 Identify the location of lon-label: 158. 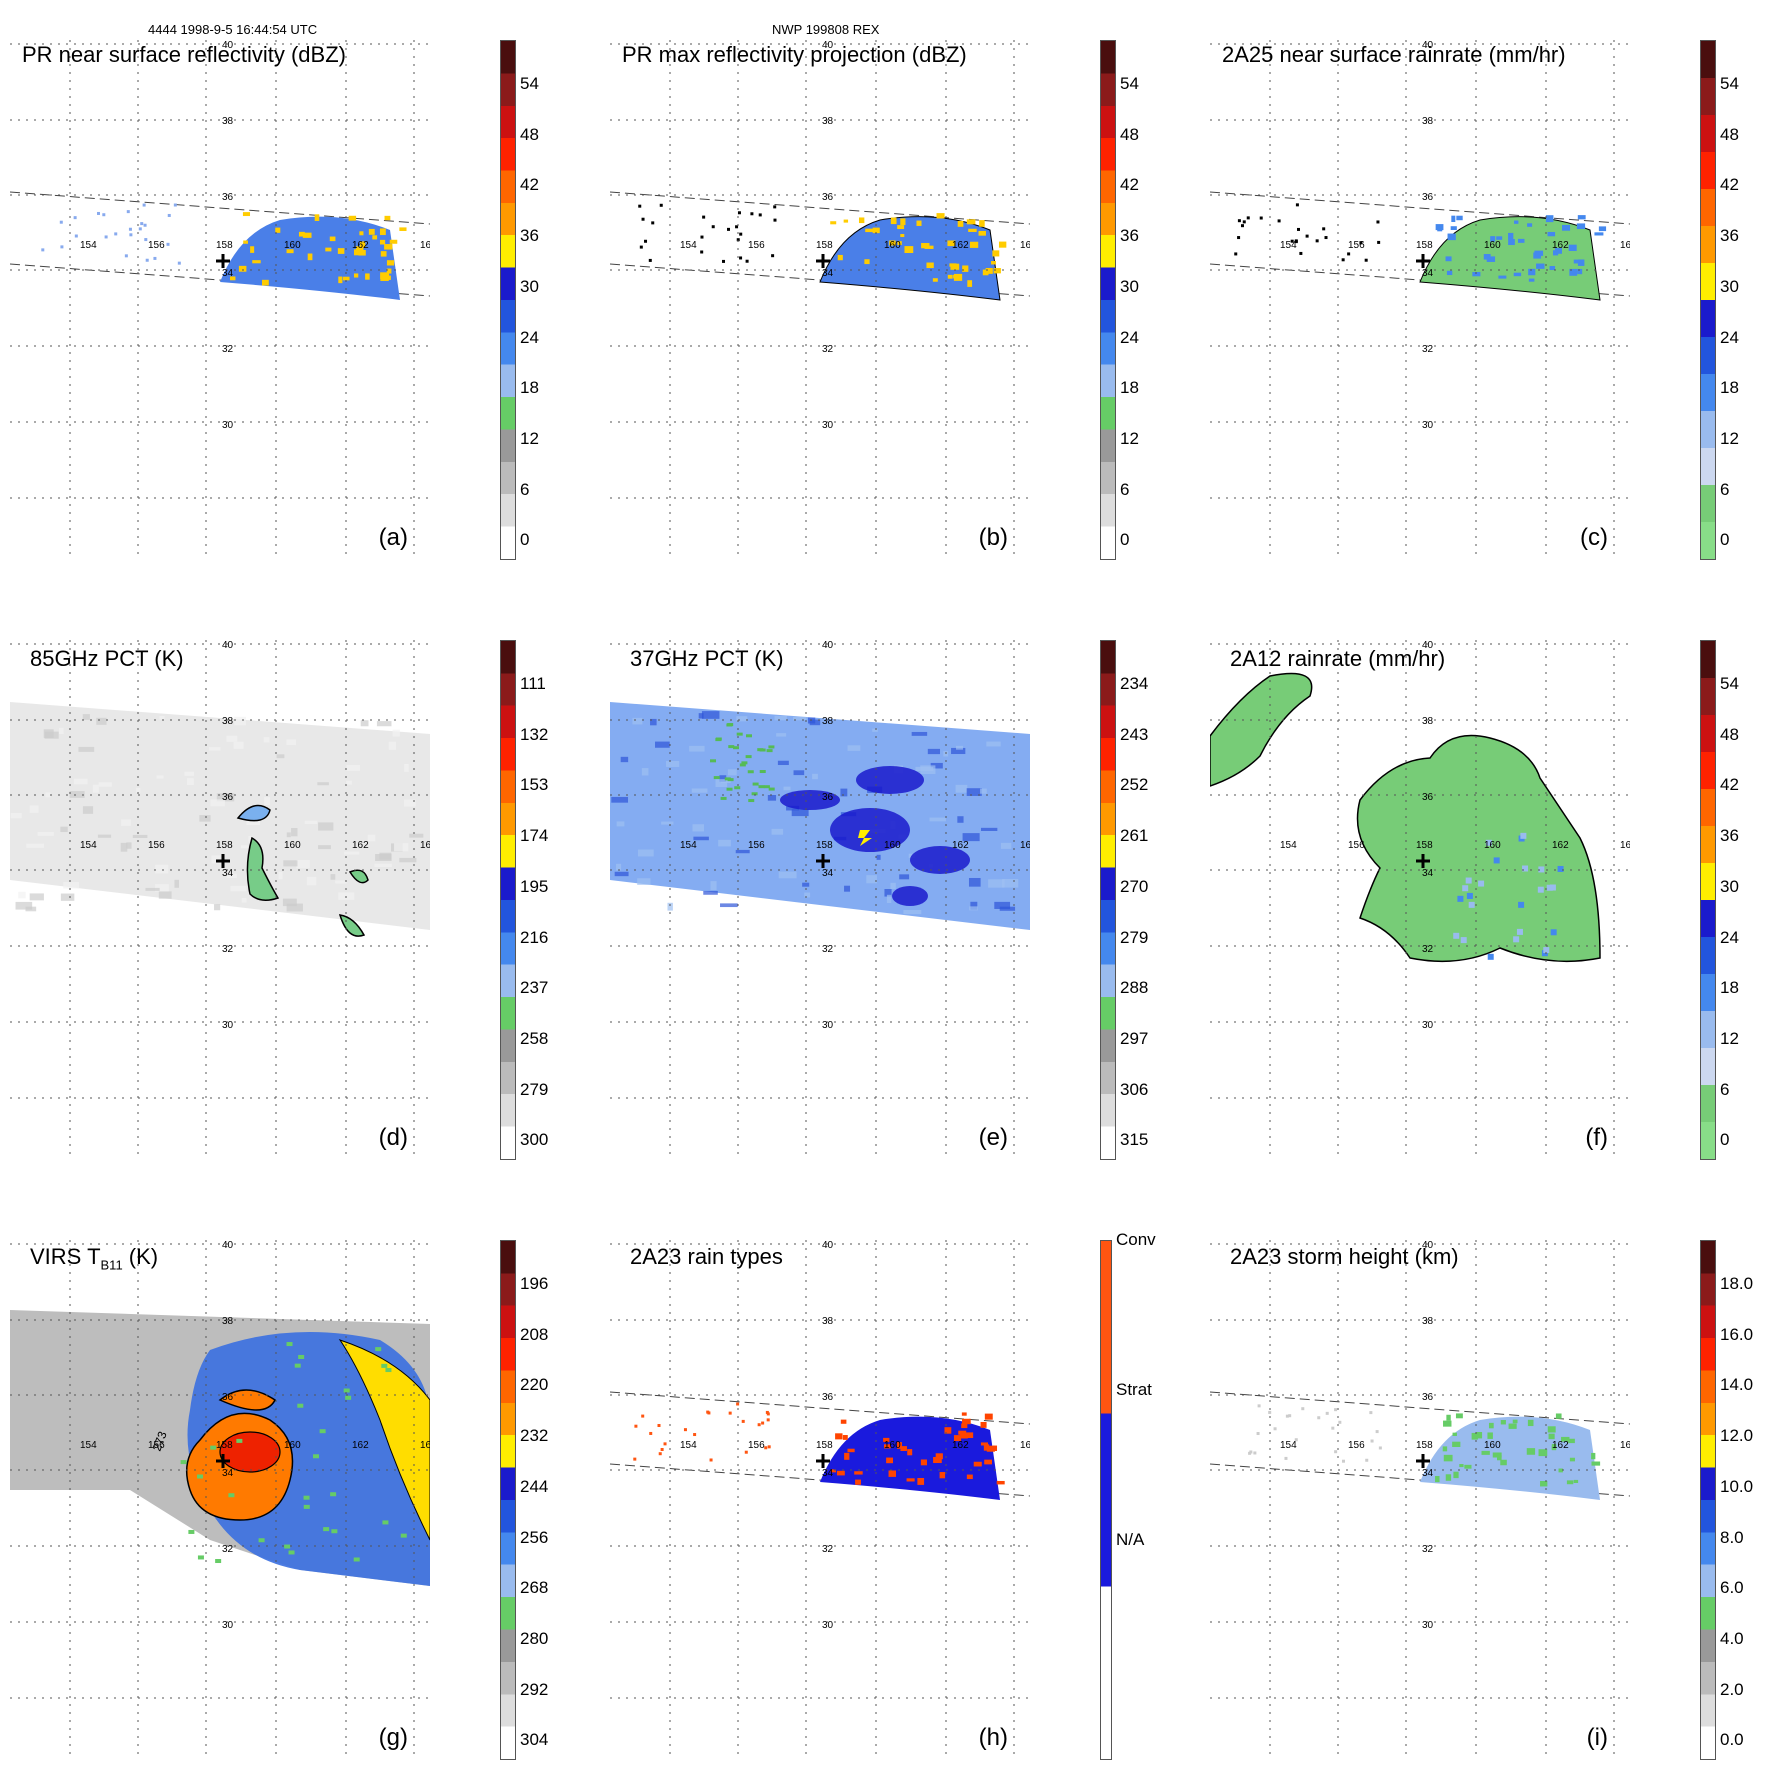
(824, 1445).